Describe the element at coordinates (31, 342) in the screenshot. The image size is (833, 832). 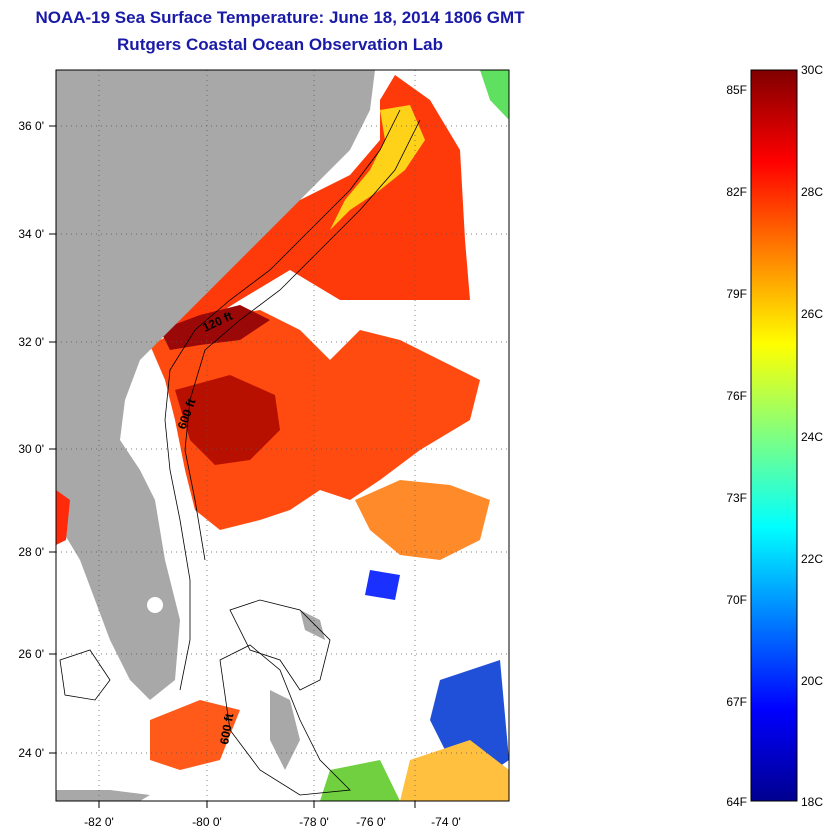
I see `lat-label: 32 0'` at that location.